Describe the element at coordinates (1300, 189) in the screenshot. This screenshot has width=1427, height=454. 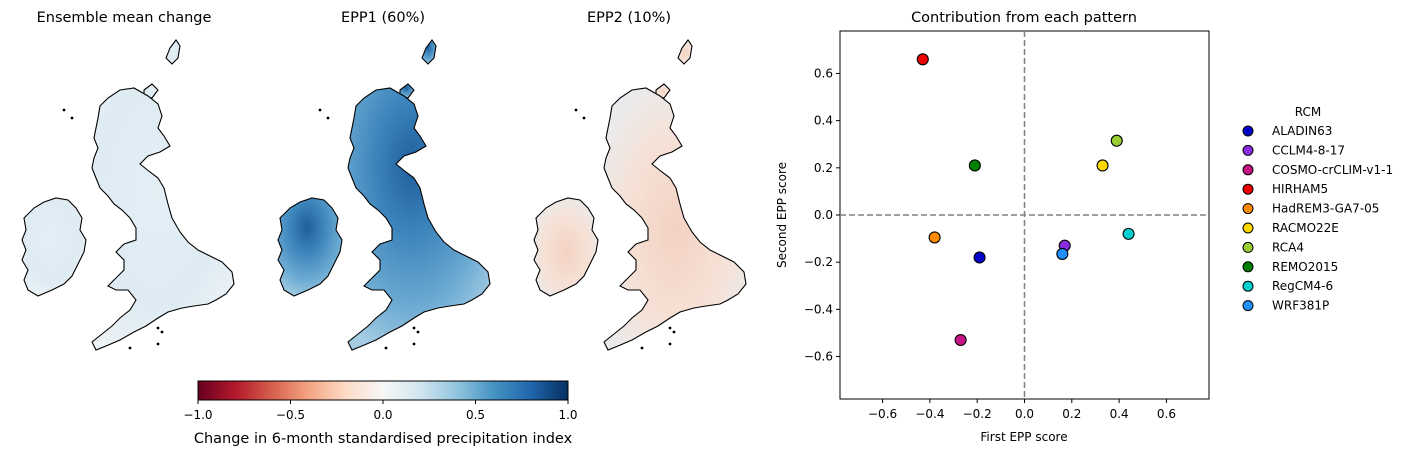
I see `legend-label: HIRHAM5` at that location.